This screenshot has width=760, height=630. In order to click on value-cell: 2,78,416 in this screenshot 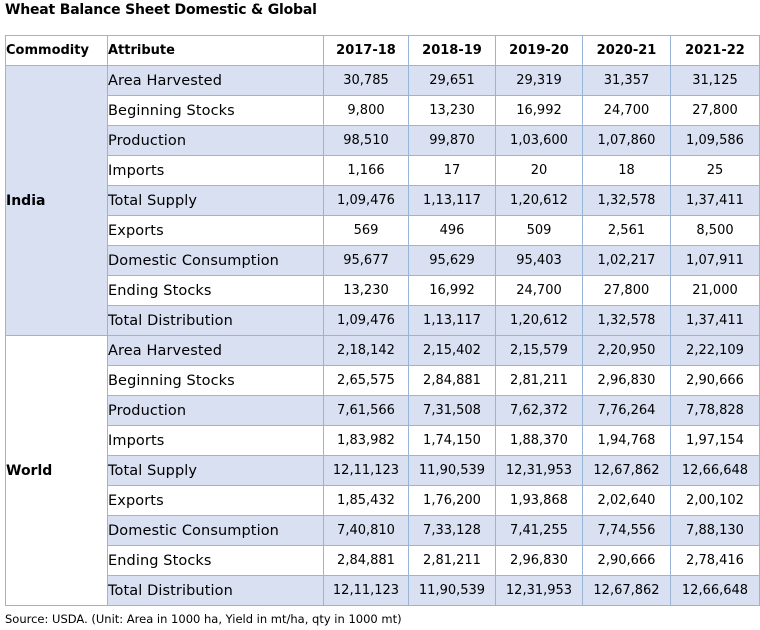, I will do `click(715, 560)`.